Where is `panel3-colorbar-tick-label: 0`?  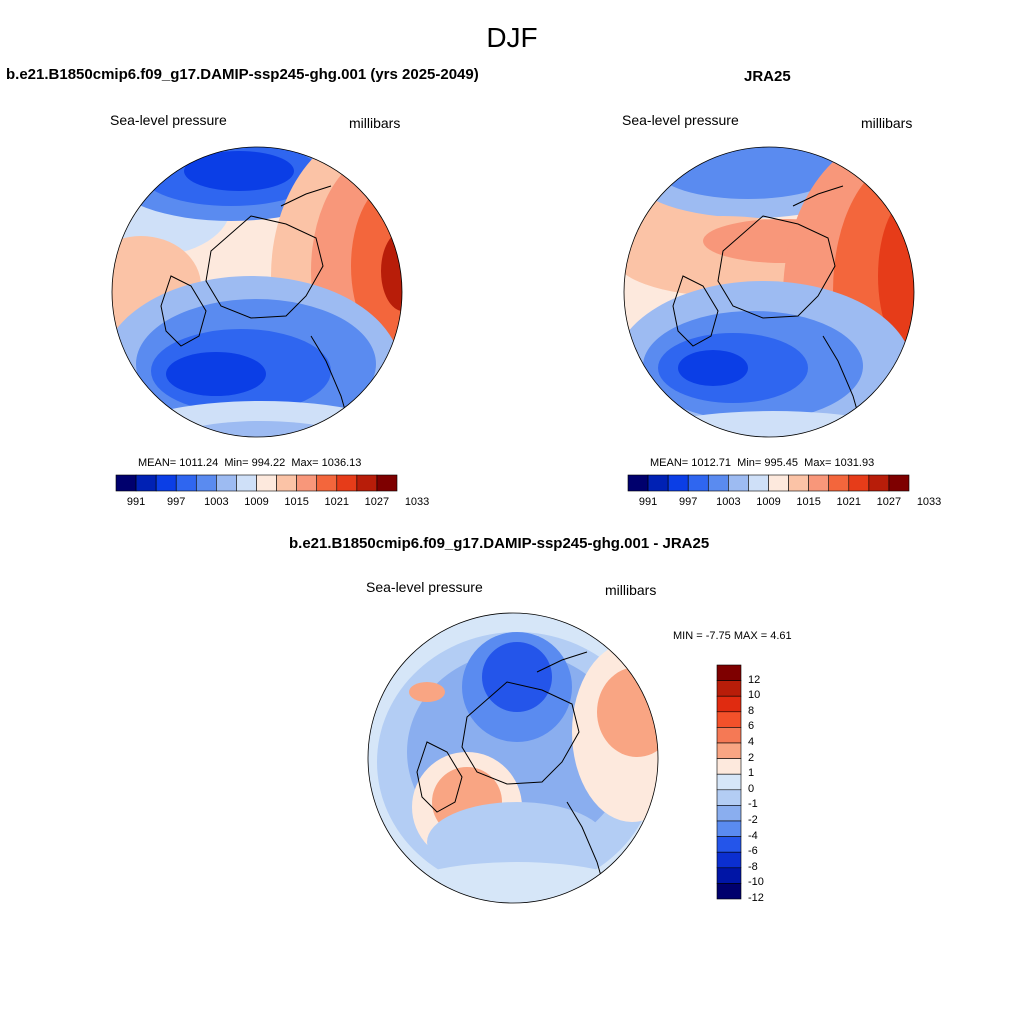 panel3-colorbar-tick-label: 0 is located at coordinates (751, 788).